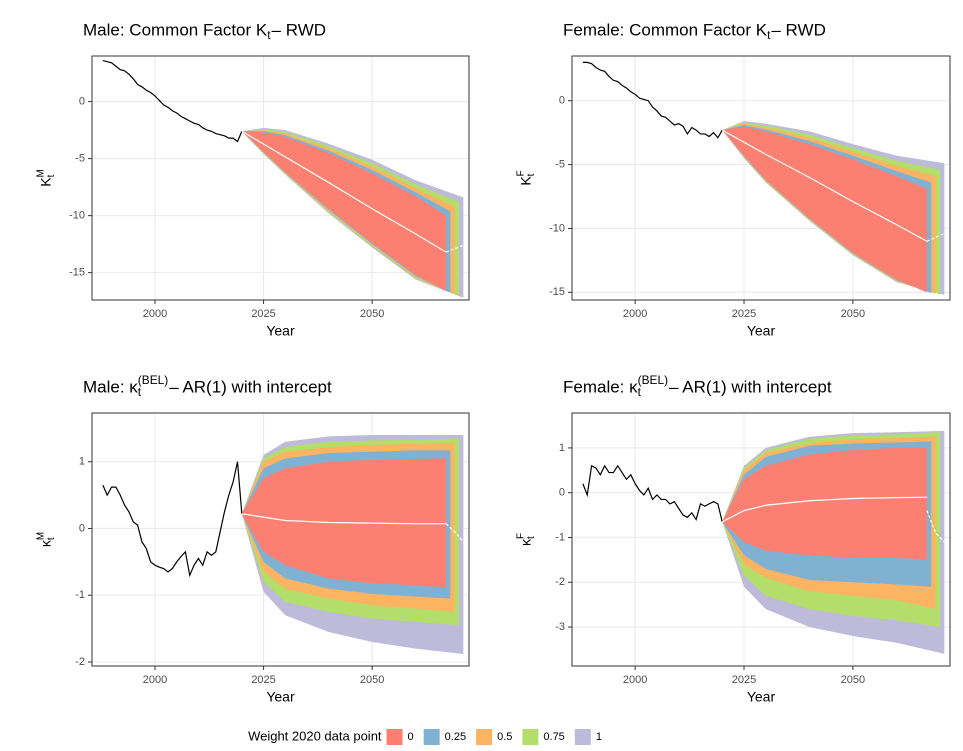 The height and width of the screenshot is (751, 963). Describe the element at coordinates (411, 737) in the screenshot. I see `legend-label: 0` at that location.